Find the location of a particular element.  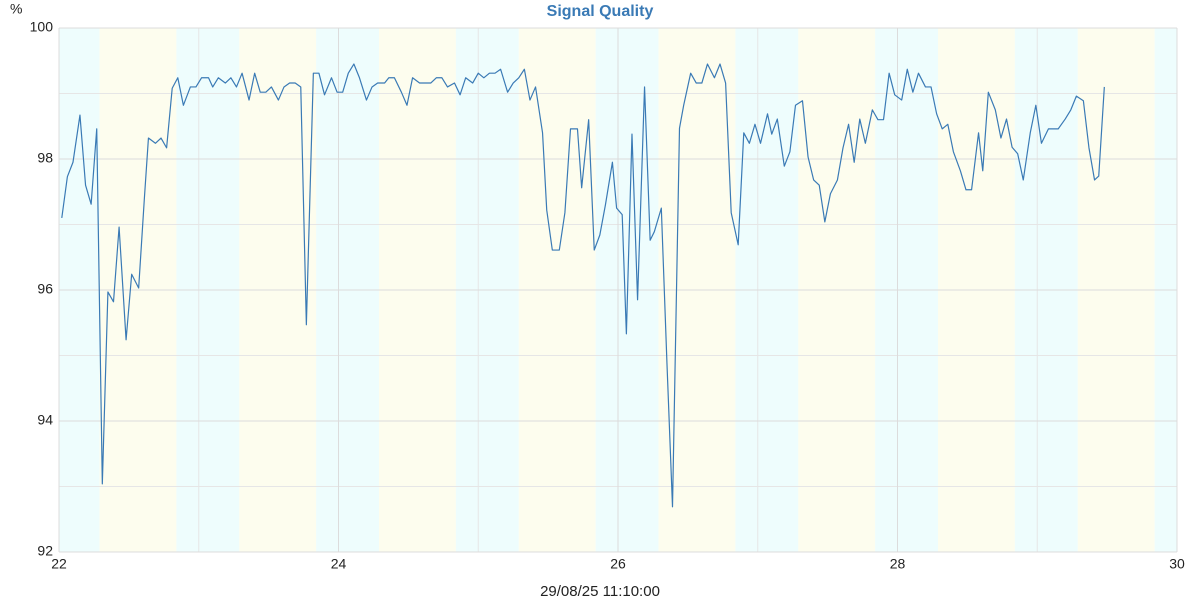

x-tick-label: 24 is located at coordinates (339, 564).